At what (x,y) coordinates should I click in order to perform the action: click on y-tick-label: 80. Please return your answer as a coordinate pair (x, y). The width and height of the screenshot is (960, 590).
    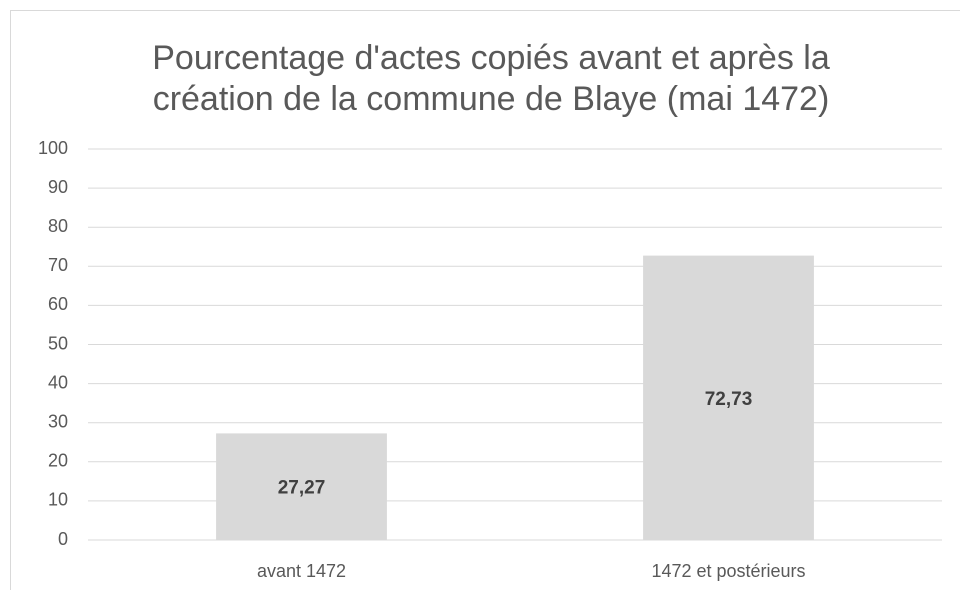
    Looking at the image, I should click on (58, 226).